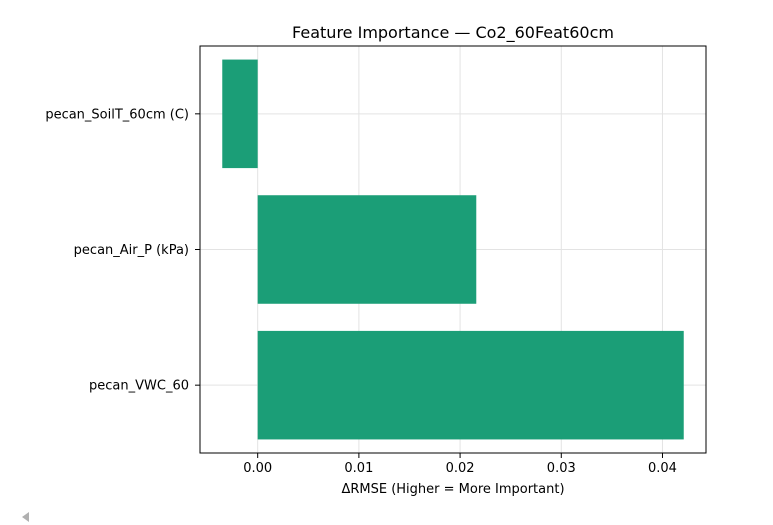 This screenshot has width=773, height=525. What do you see at coordinates (358, 468) in the screenshot?
I see `x-tick-label: 0.01` at bounding box center [358, 468].